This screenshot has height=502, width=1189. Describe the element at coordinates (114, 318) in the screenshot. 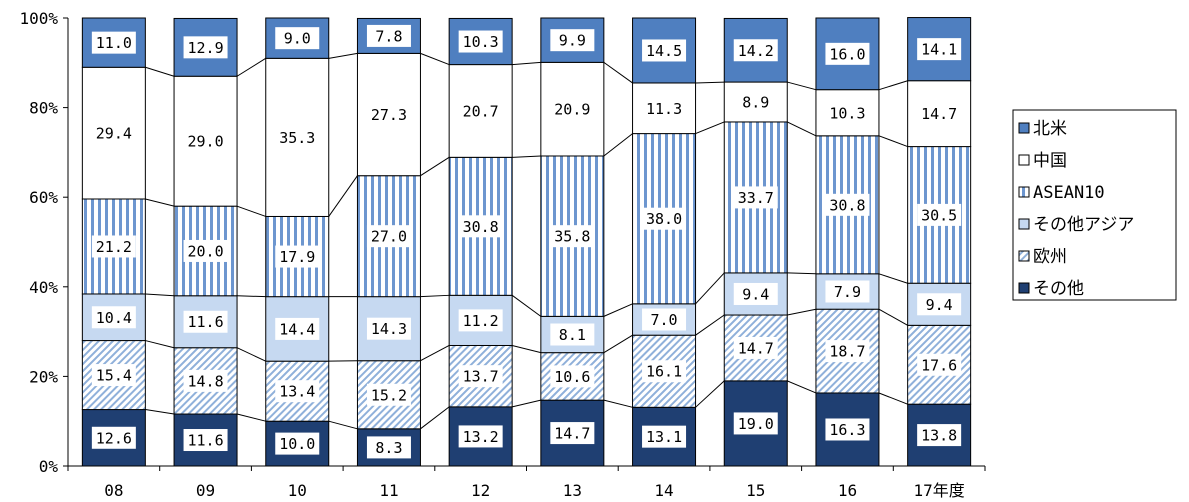

I see `data-label: 10.4` at that location.